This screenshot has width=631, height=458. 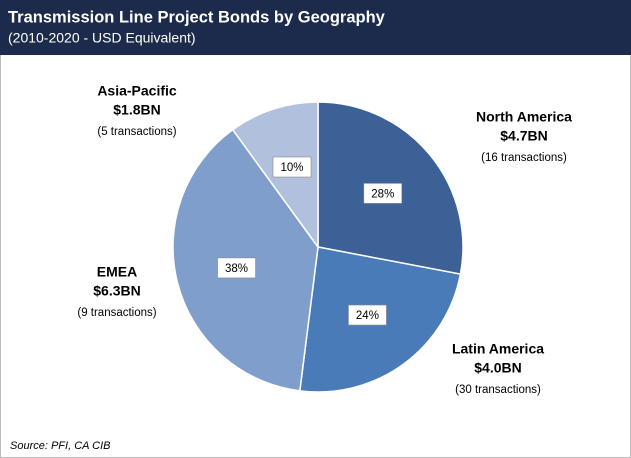 I want to click on value-label: 38%, so click(x=236, y=269).